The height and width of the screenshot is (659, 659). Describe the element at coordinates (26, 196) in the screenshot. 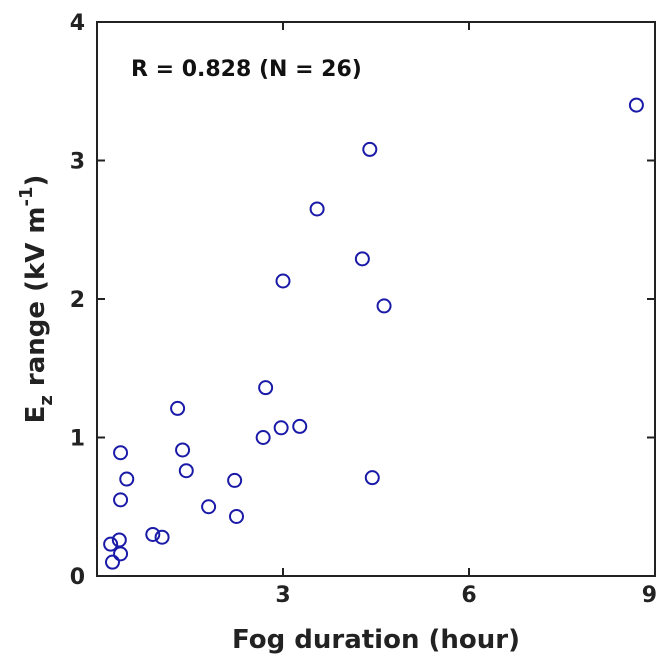

I see `y-axis-title-superscript: -1` at that location.